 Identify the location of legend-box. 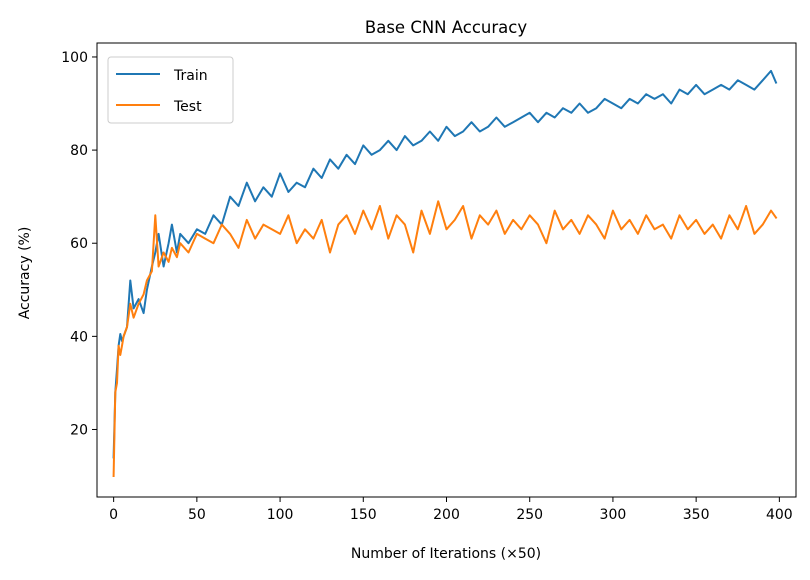
(170, 90).